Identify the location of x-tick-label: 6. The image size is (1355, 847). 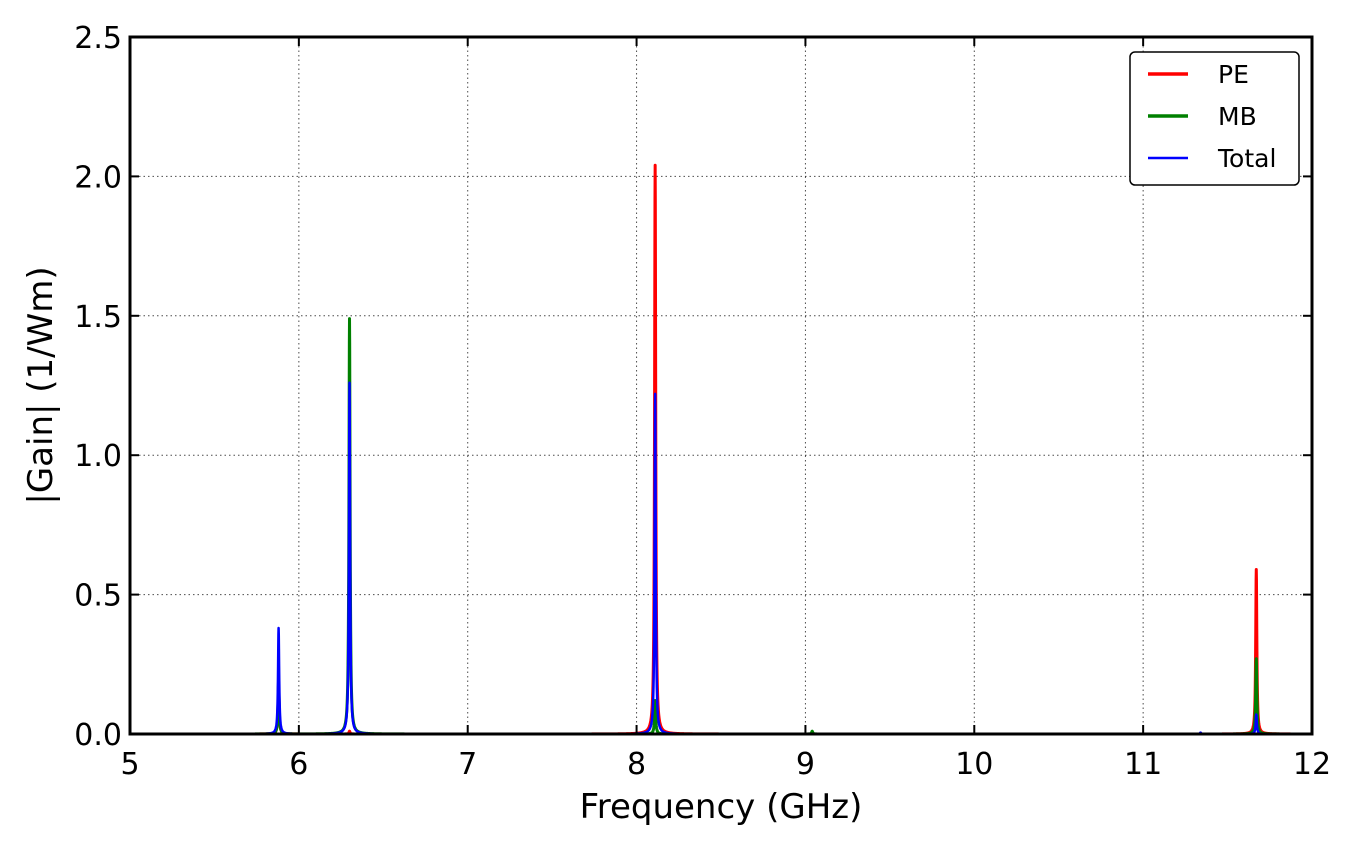
(298, 764).